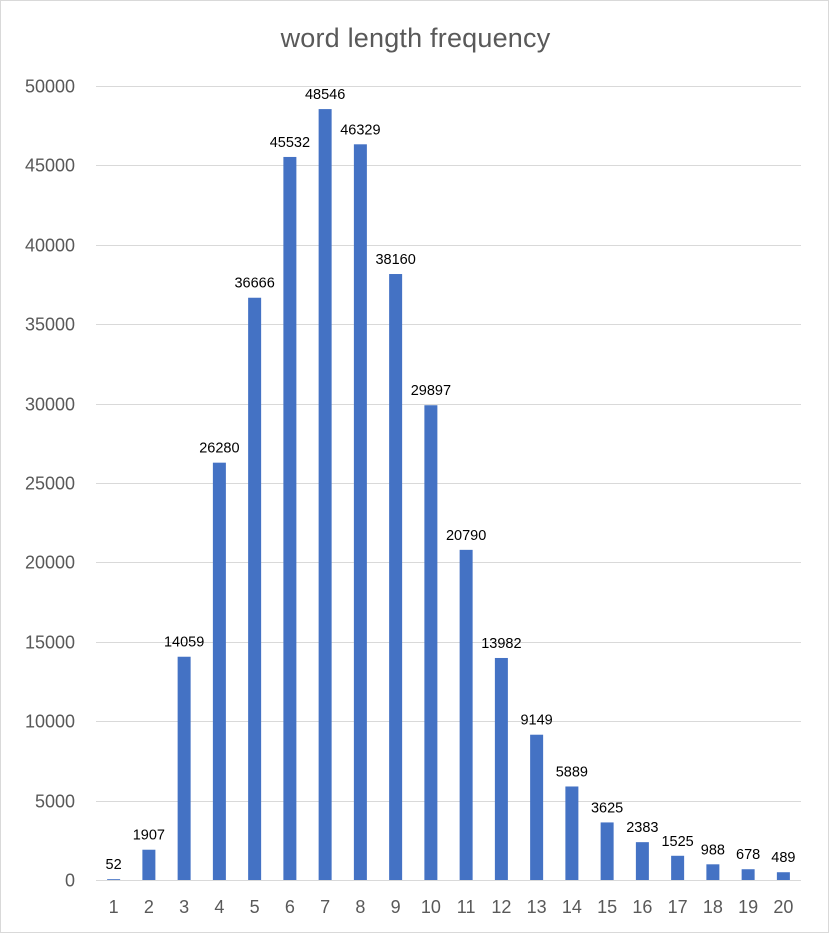 This screenshot has width=832, height=936. Describe the element at coordinates (536, 721) in the screenshot. I see `data-label-13: 9149` at that location.